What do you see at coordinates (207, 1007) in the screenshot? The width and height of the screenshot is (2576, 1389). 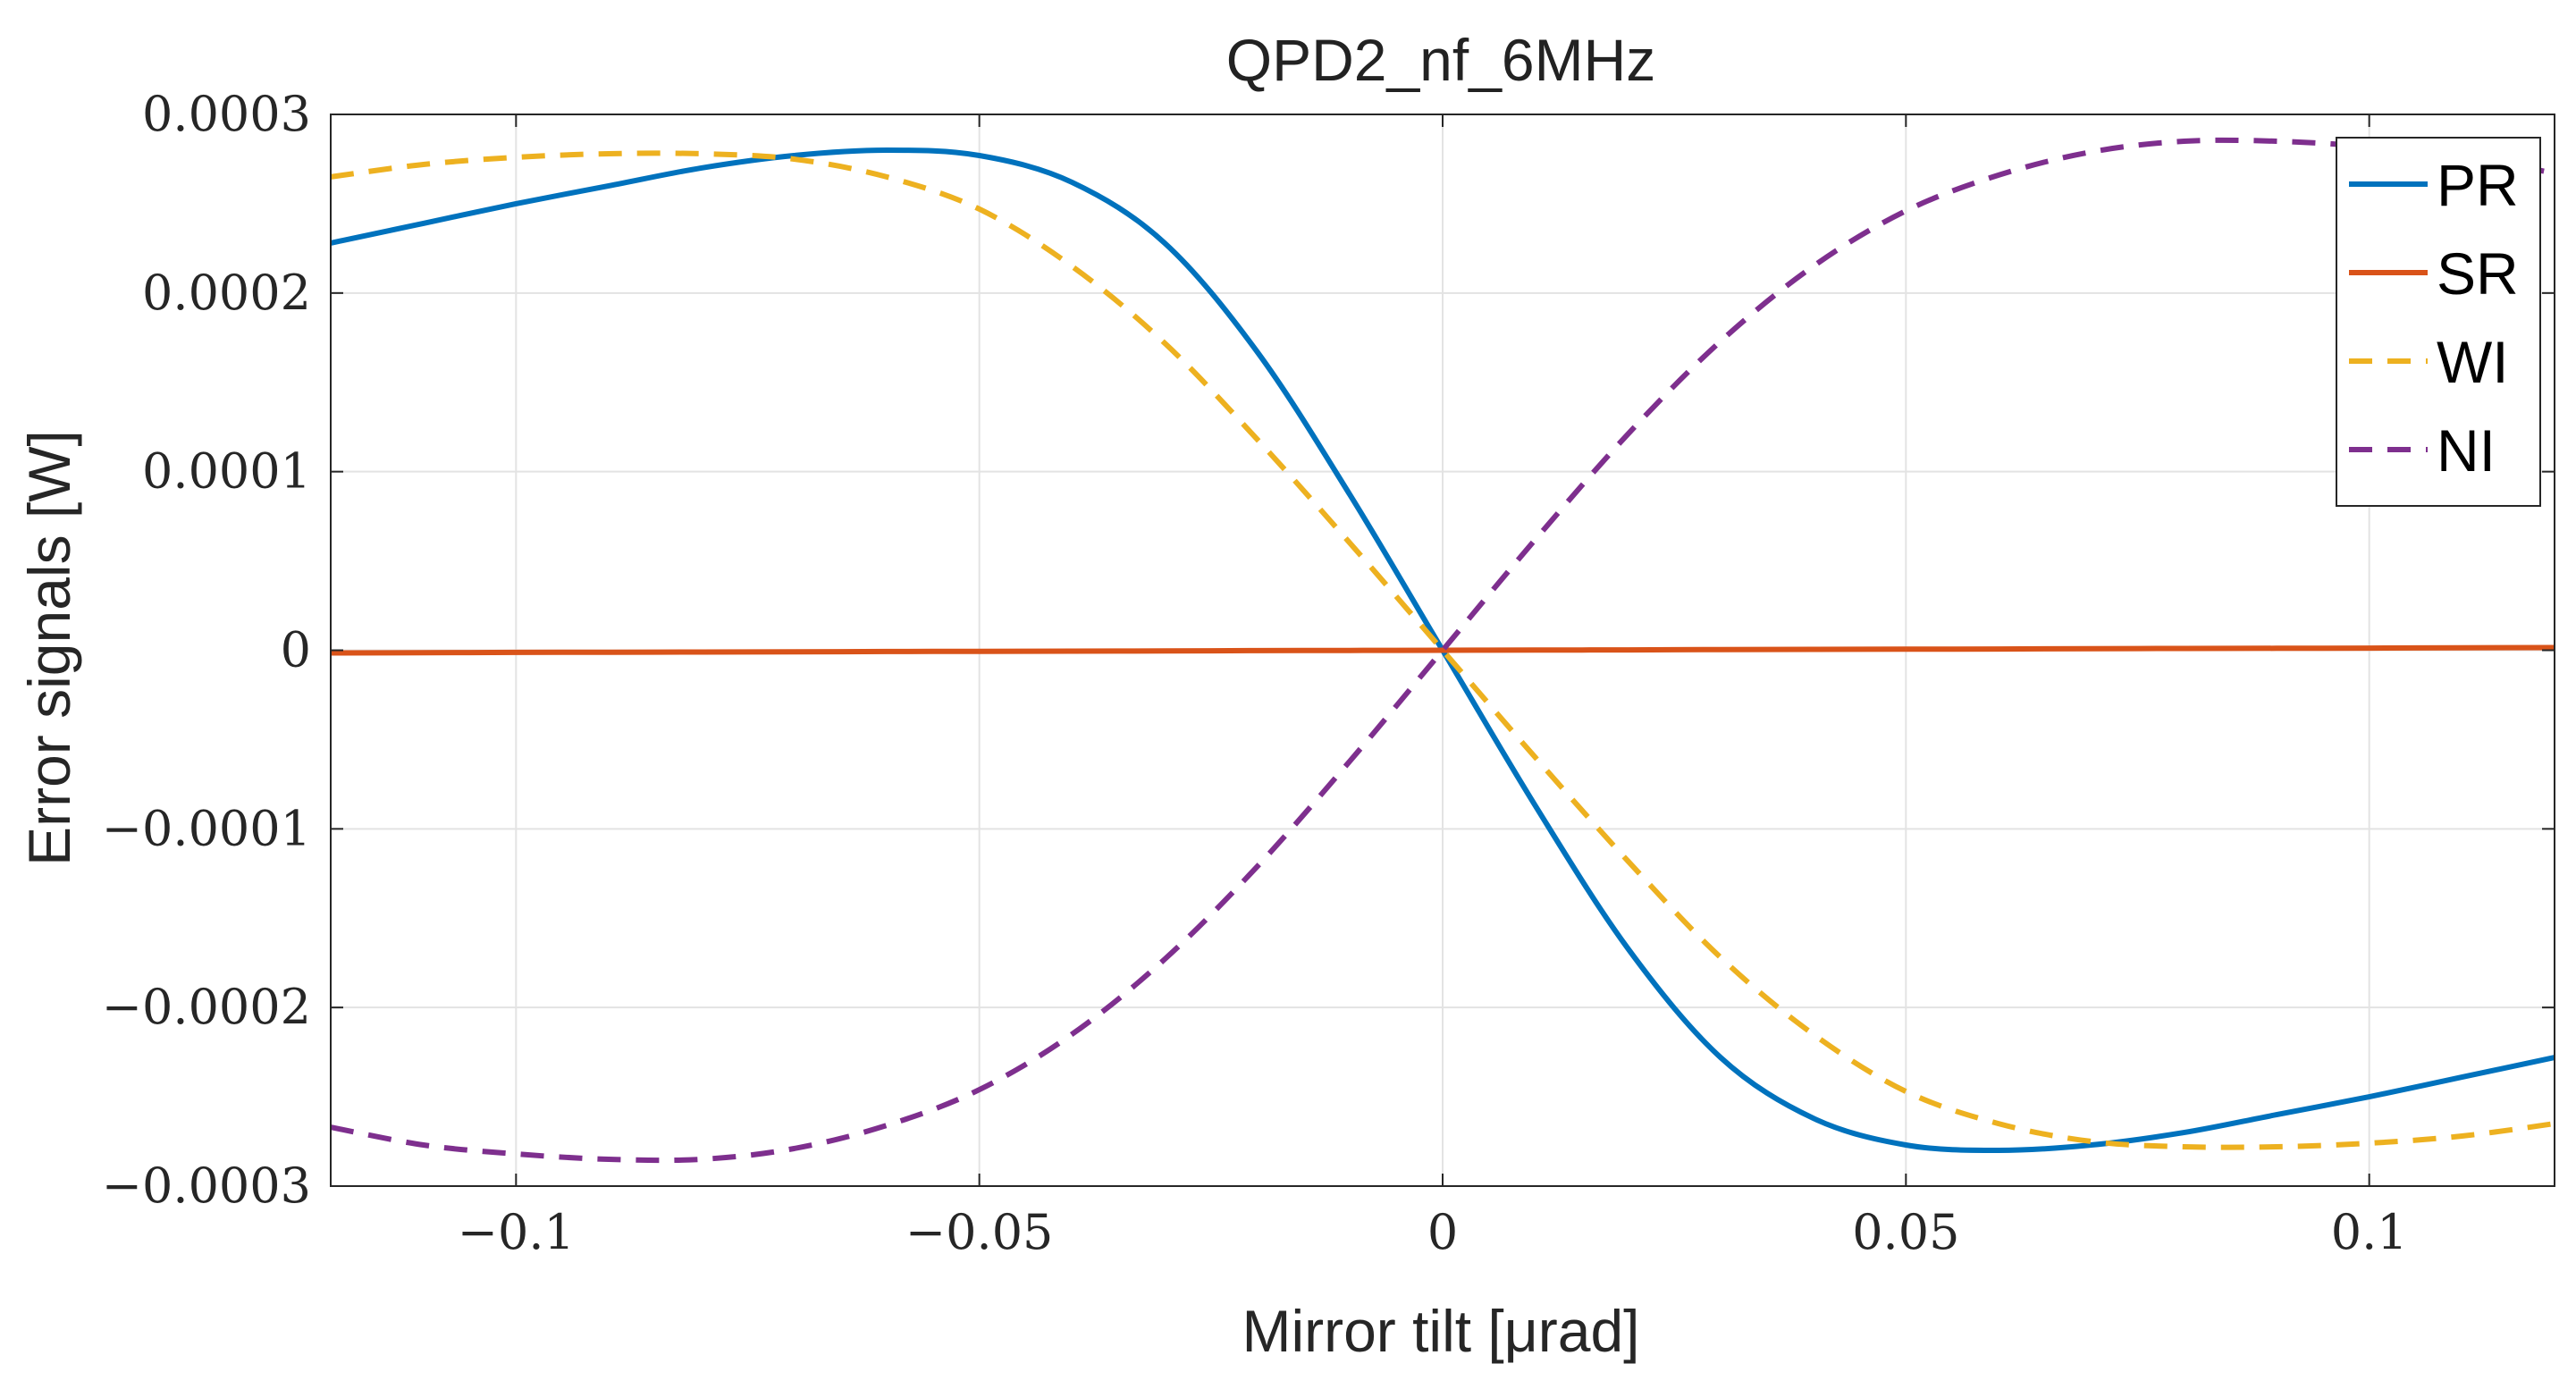 I see `y-tick-label: −0.0002` at bounding box center [207, 1007].